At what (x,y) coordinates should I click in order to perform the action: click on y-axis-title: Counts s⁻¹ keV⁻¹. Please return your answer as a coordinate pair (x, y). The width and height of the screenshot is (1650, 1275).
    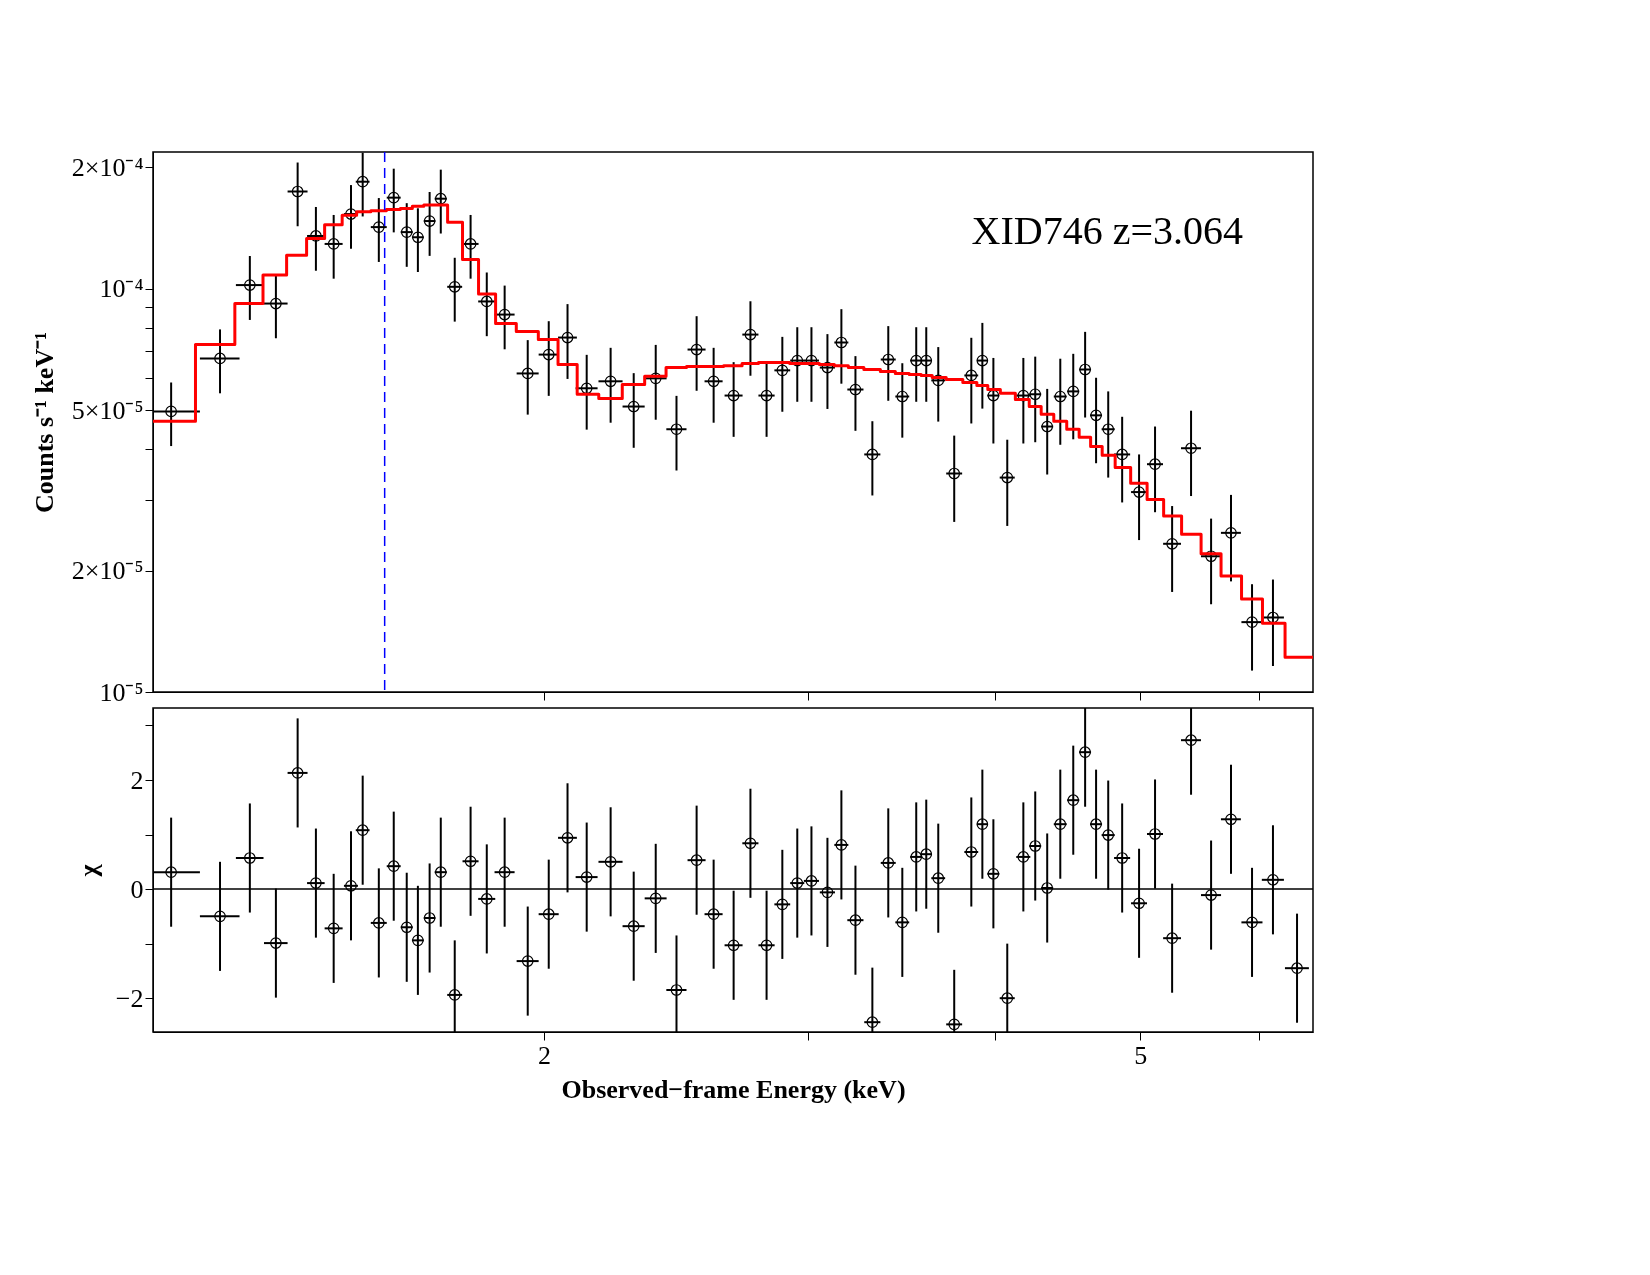
    Looking at the image, I should click on (44, 422).